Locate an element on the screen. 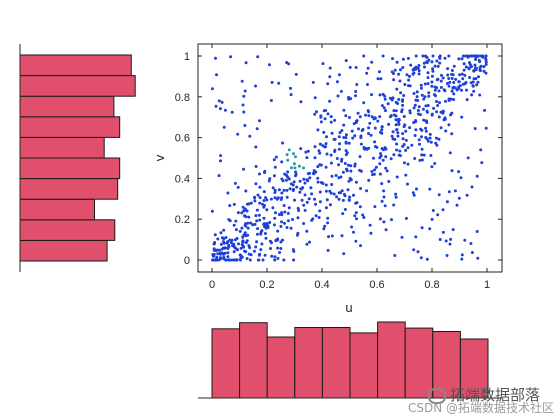 The image size is (560, 420). left-hist-bar is located at coordinates (67, 230).